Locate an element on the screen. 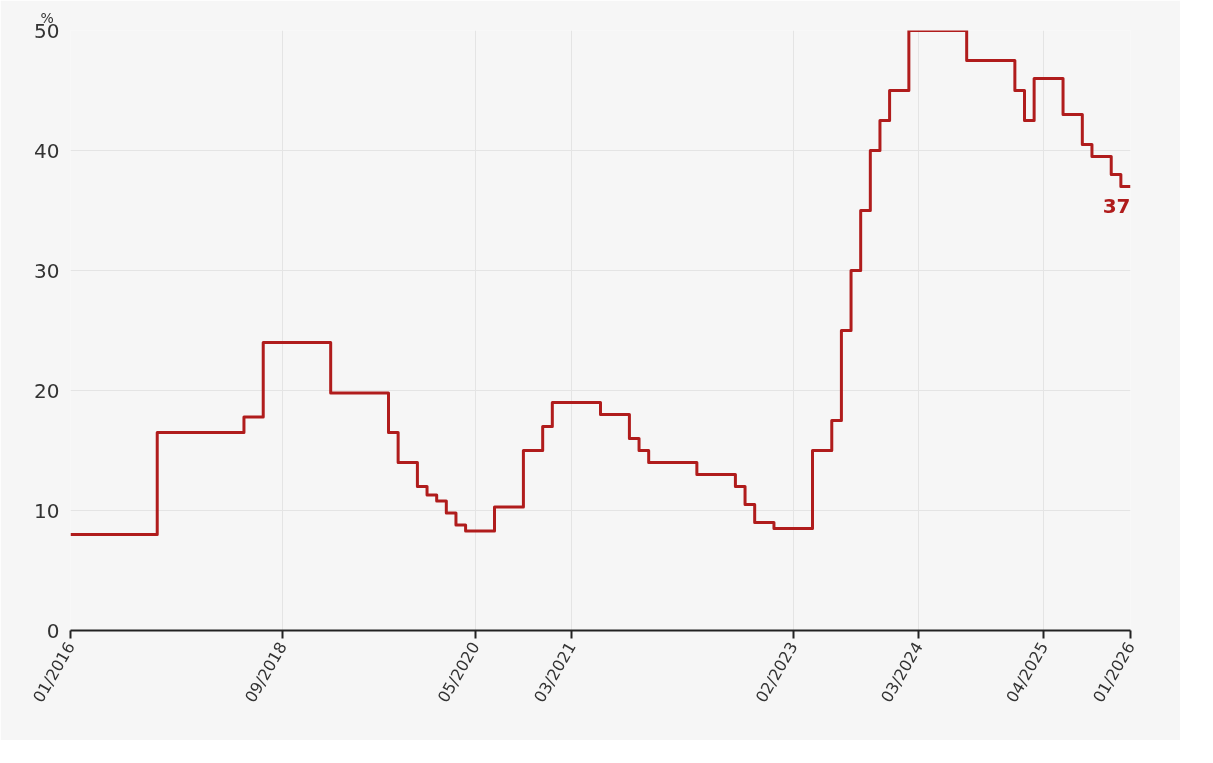 This screenshot has width=1213, height=763. y-tick-label: 0 is located at coordinates (53, 630).